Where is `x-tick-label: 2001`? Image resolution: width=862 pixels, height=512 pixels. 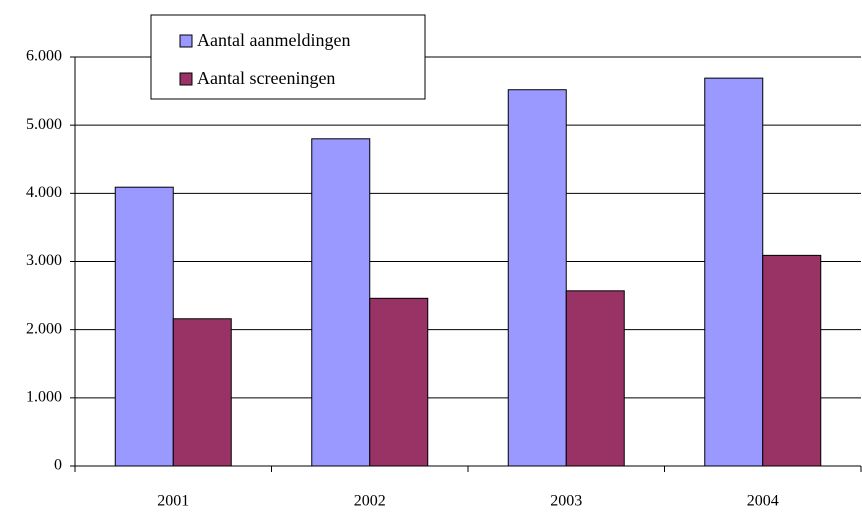
x-tick-label: 2001 is located at coordinates (173, 501).